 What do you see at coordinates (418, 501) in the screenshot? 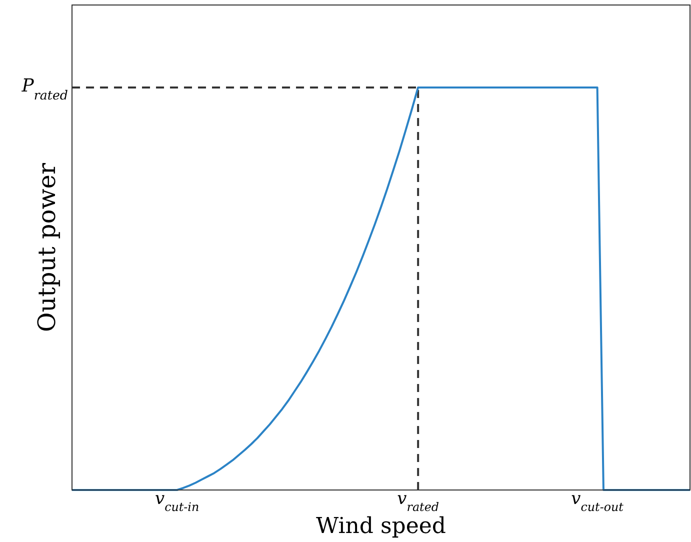
I see `x-tick-label: v$_{rated}$` at bounding box center [418, 501].